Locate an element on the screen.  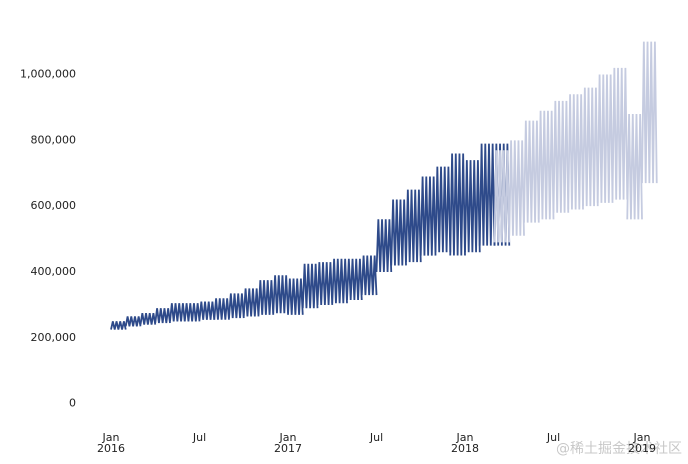
y-tick-label: 0 is located at coordinates (72, 403).